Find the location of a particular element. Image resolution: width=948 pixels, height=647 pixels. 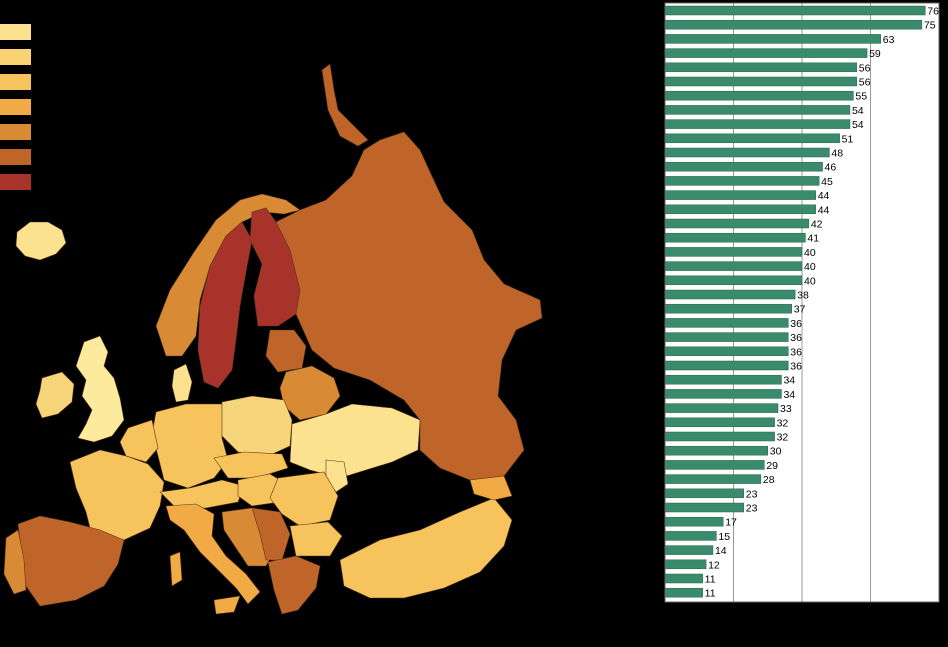

bar-value-label-10: 51 is located at coordinates (848, 139).